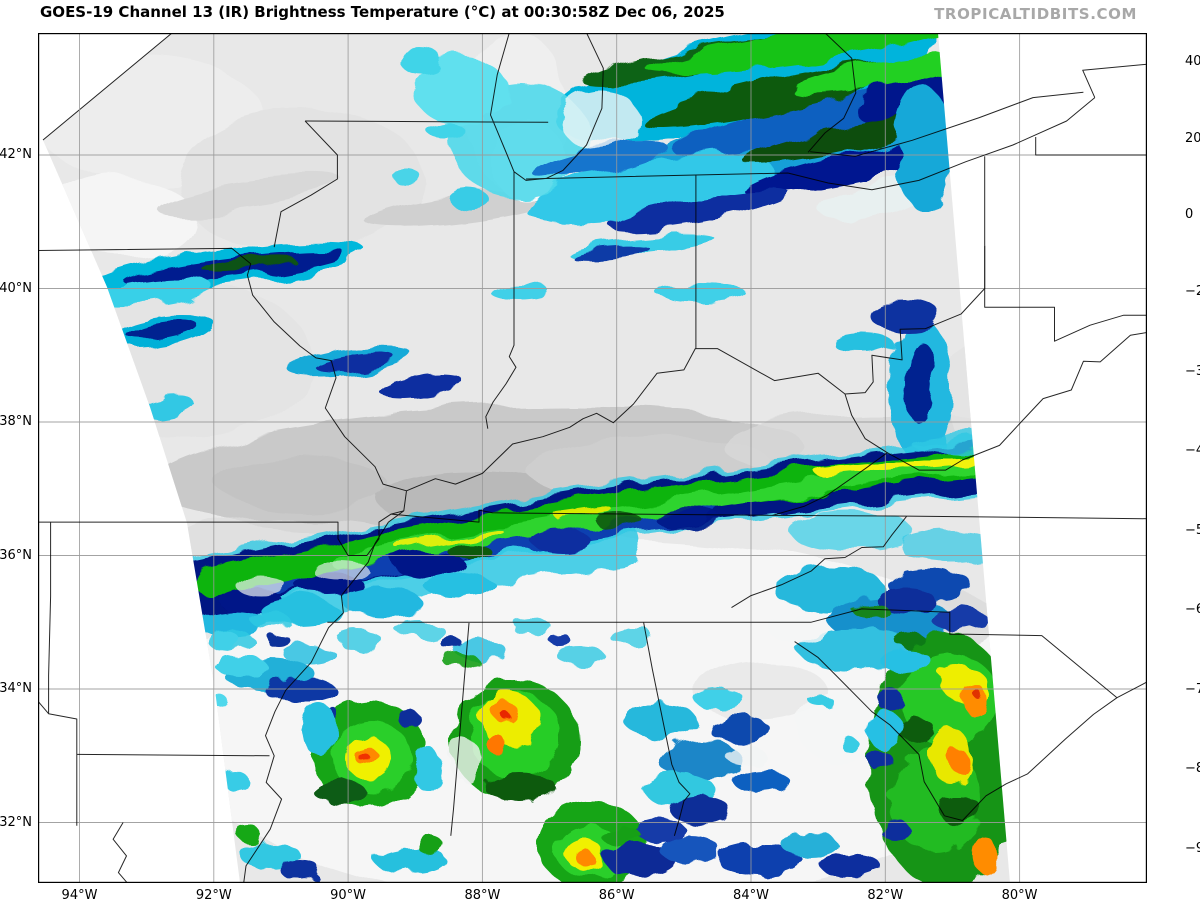 The width and height of the screenshot is (1200, 906). What do you see at coordinates (79, 895) in the screenshot?
I see `lon-tick-label: 94°W` at bounding box center [79, 895].